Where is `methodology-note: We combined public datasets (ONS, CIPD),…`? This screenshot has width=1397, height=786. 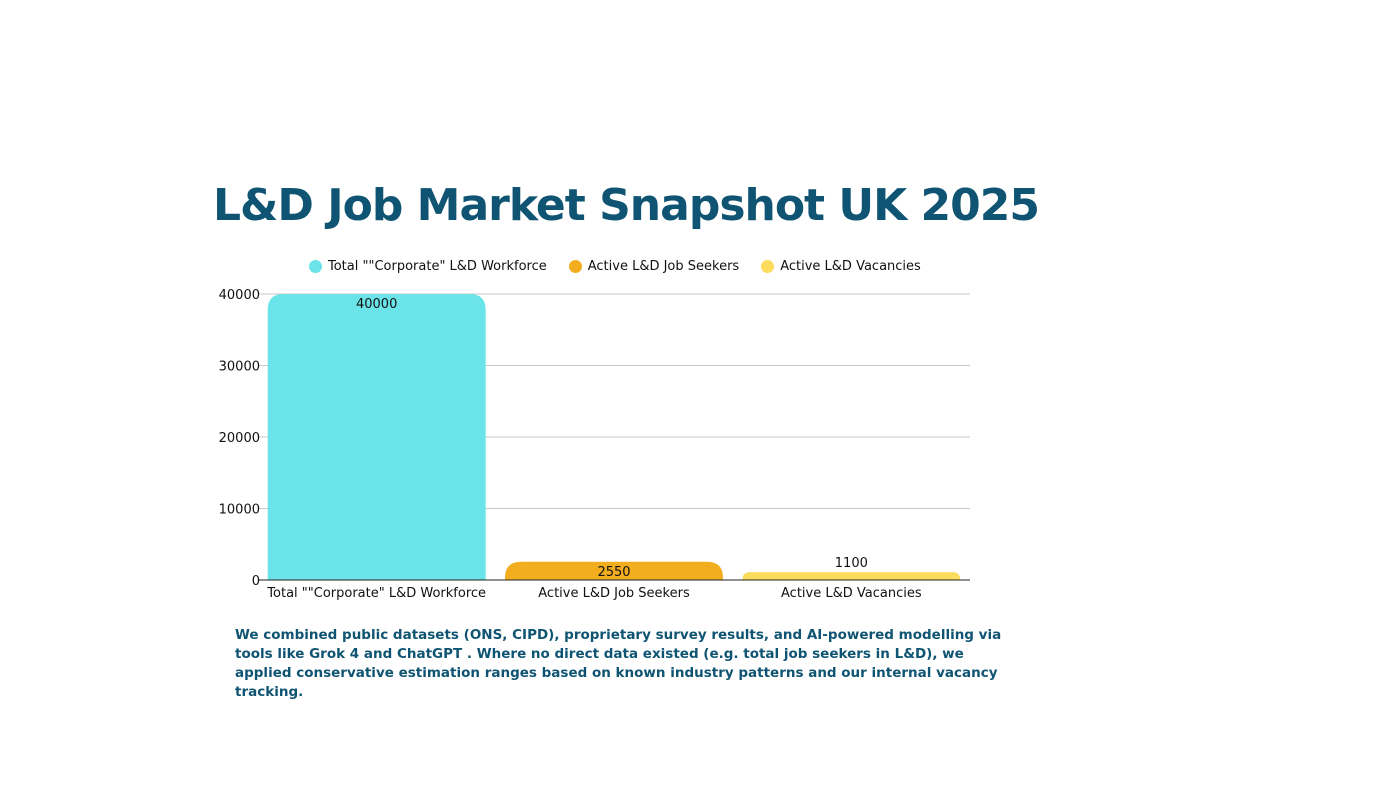 methodology-note: We combined public datasets (ONS, CIPD),… is located at coordinates (618, 663).